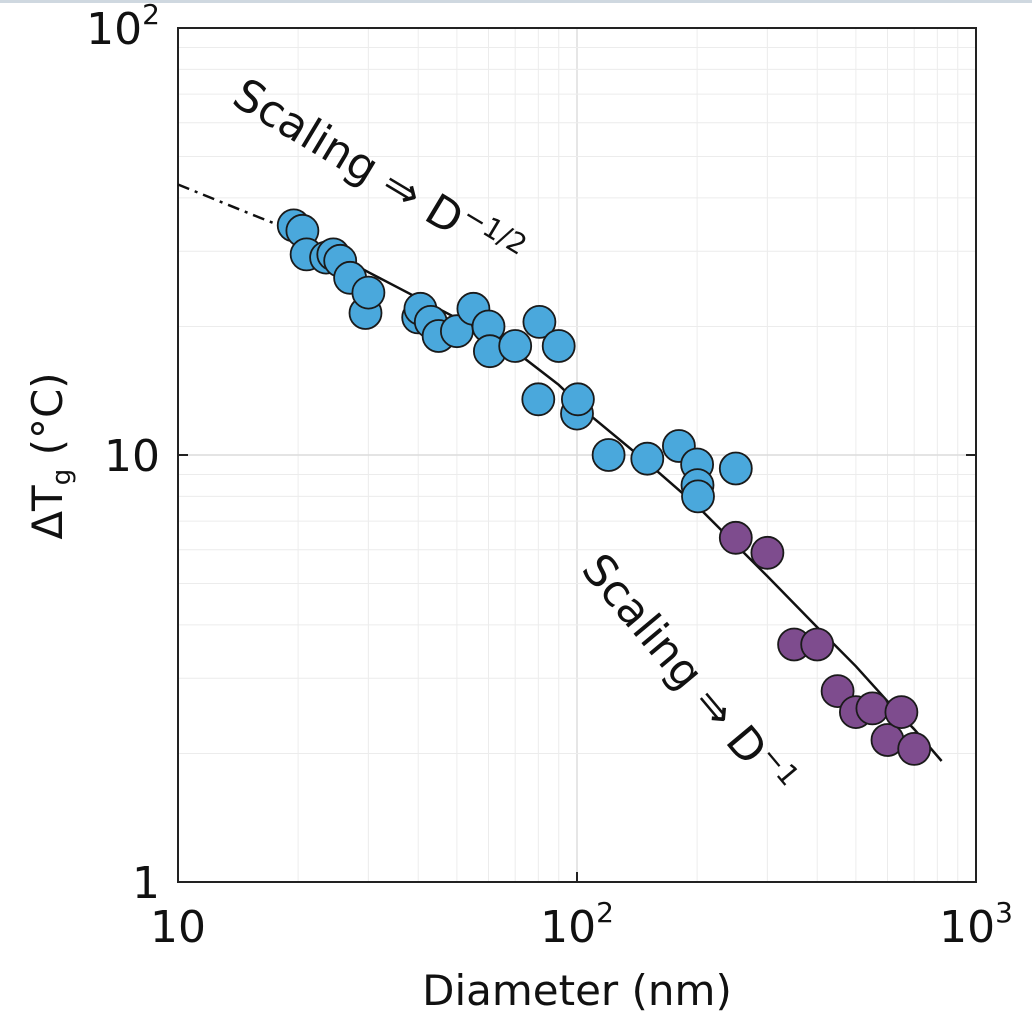 The image size is (1032, 1032). I want to click on x-tick-labels: 10 10² 10³, so click(581, 924).